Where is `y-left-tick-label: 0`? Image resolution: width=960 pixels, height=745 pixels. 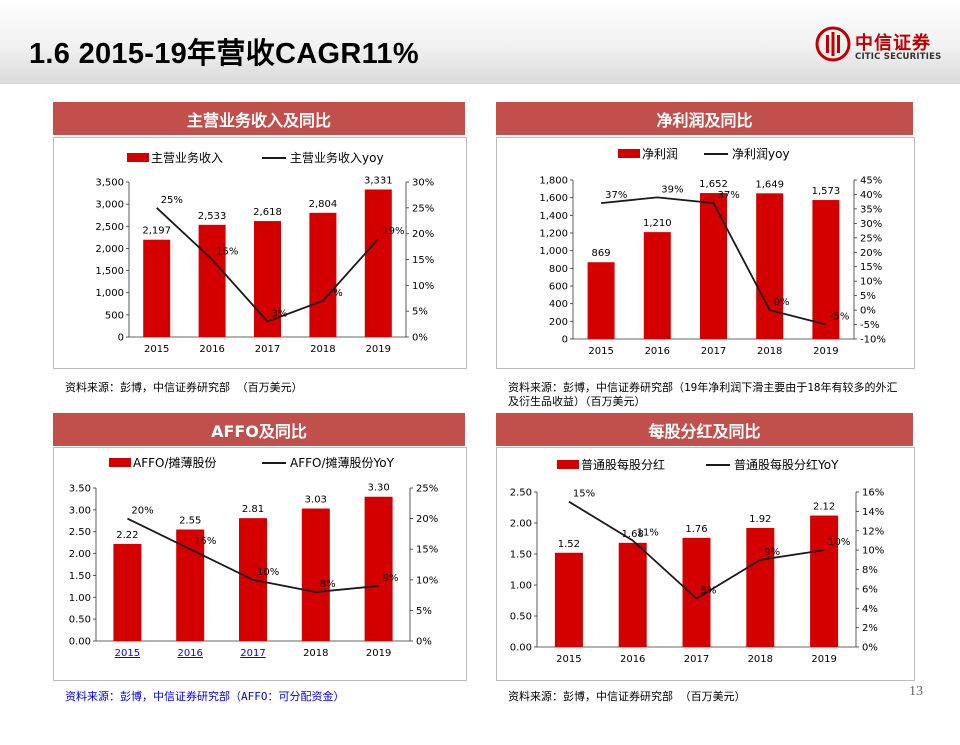
y-left-tick-label: 0 is located at coordinates (565, 340).